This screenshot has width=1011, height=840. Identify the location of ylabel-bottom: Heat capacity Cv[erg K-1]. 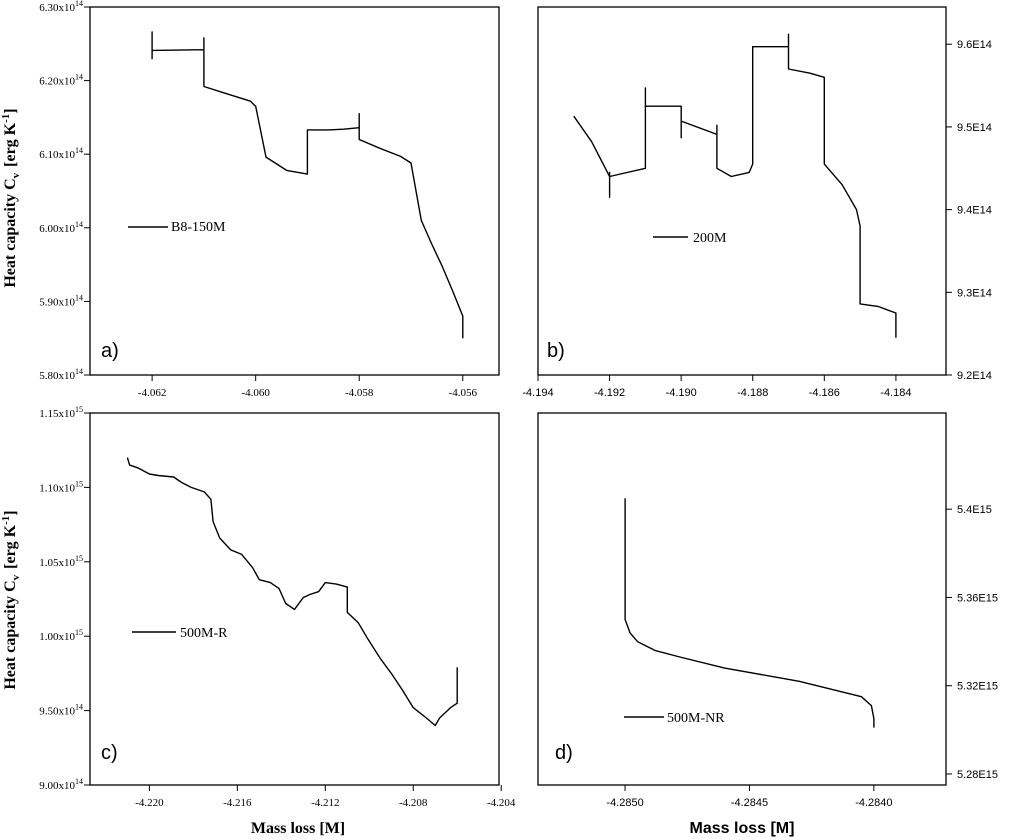
(11, 599).